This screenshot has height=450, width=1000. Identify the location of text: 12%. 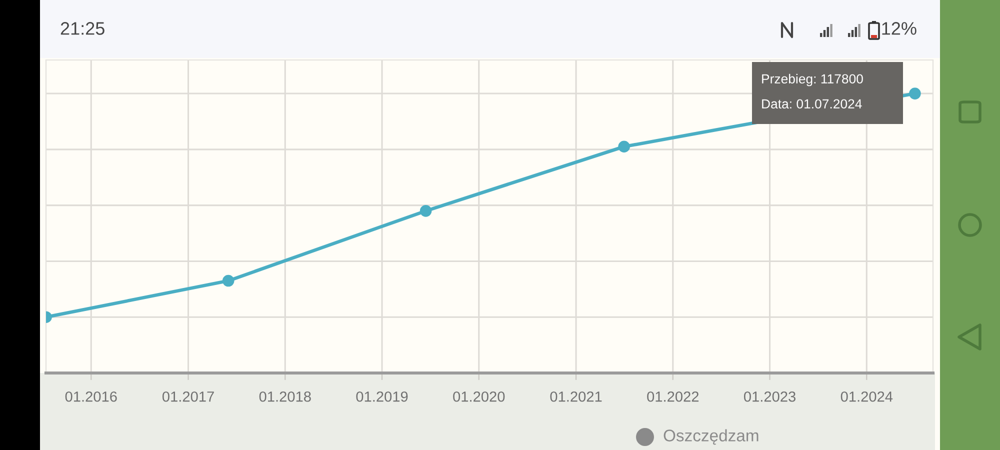
(899, 28).